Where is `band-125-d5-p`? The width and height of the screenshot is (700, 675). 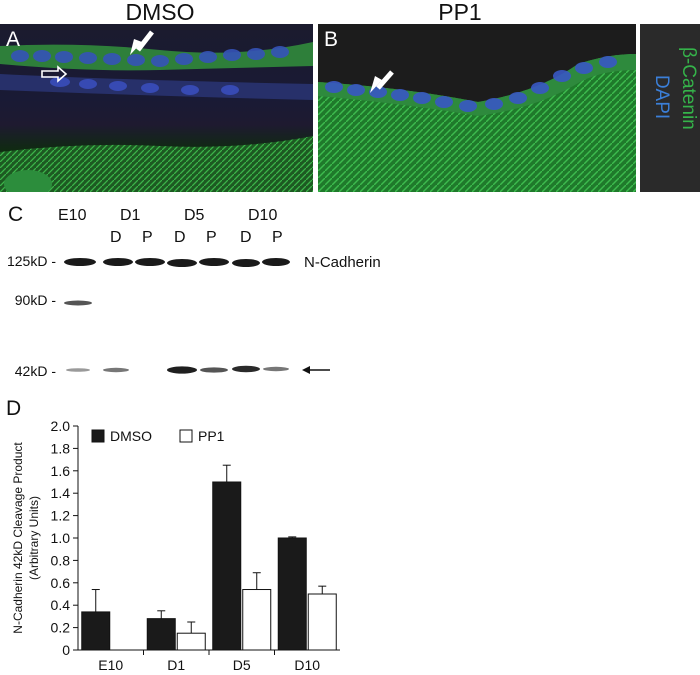
band-125-d5-p is located at coordinates (214, 262).